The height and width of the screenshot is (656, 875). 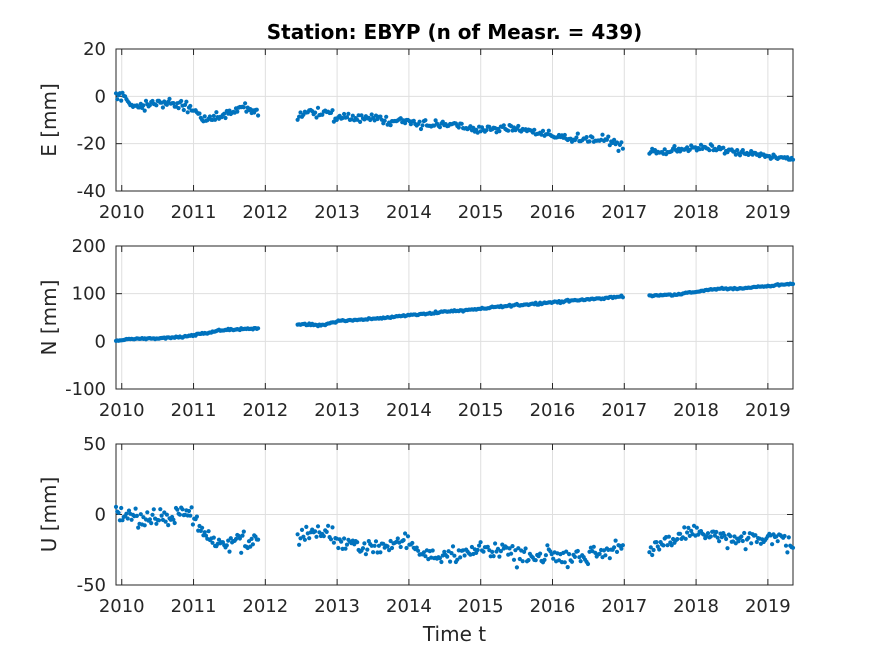 What do you see at coordinates (122, 410) in the screenshot?
I see `x-tick-label: 2010` at bounding box center [122, 410].